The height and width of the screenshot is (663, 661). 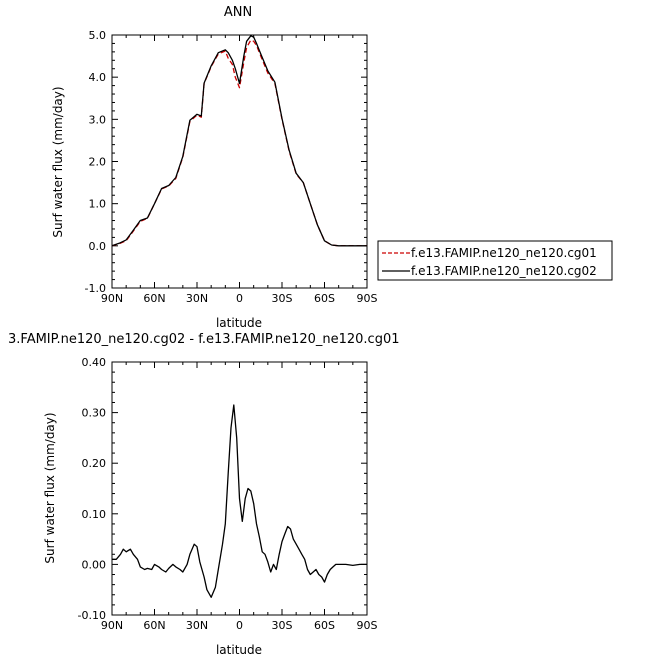 I want to click on top-ylabel: Surf water flux (mm/day), so click(x=58, y=161).